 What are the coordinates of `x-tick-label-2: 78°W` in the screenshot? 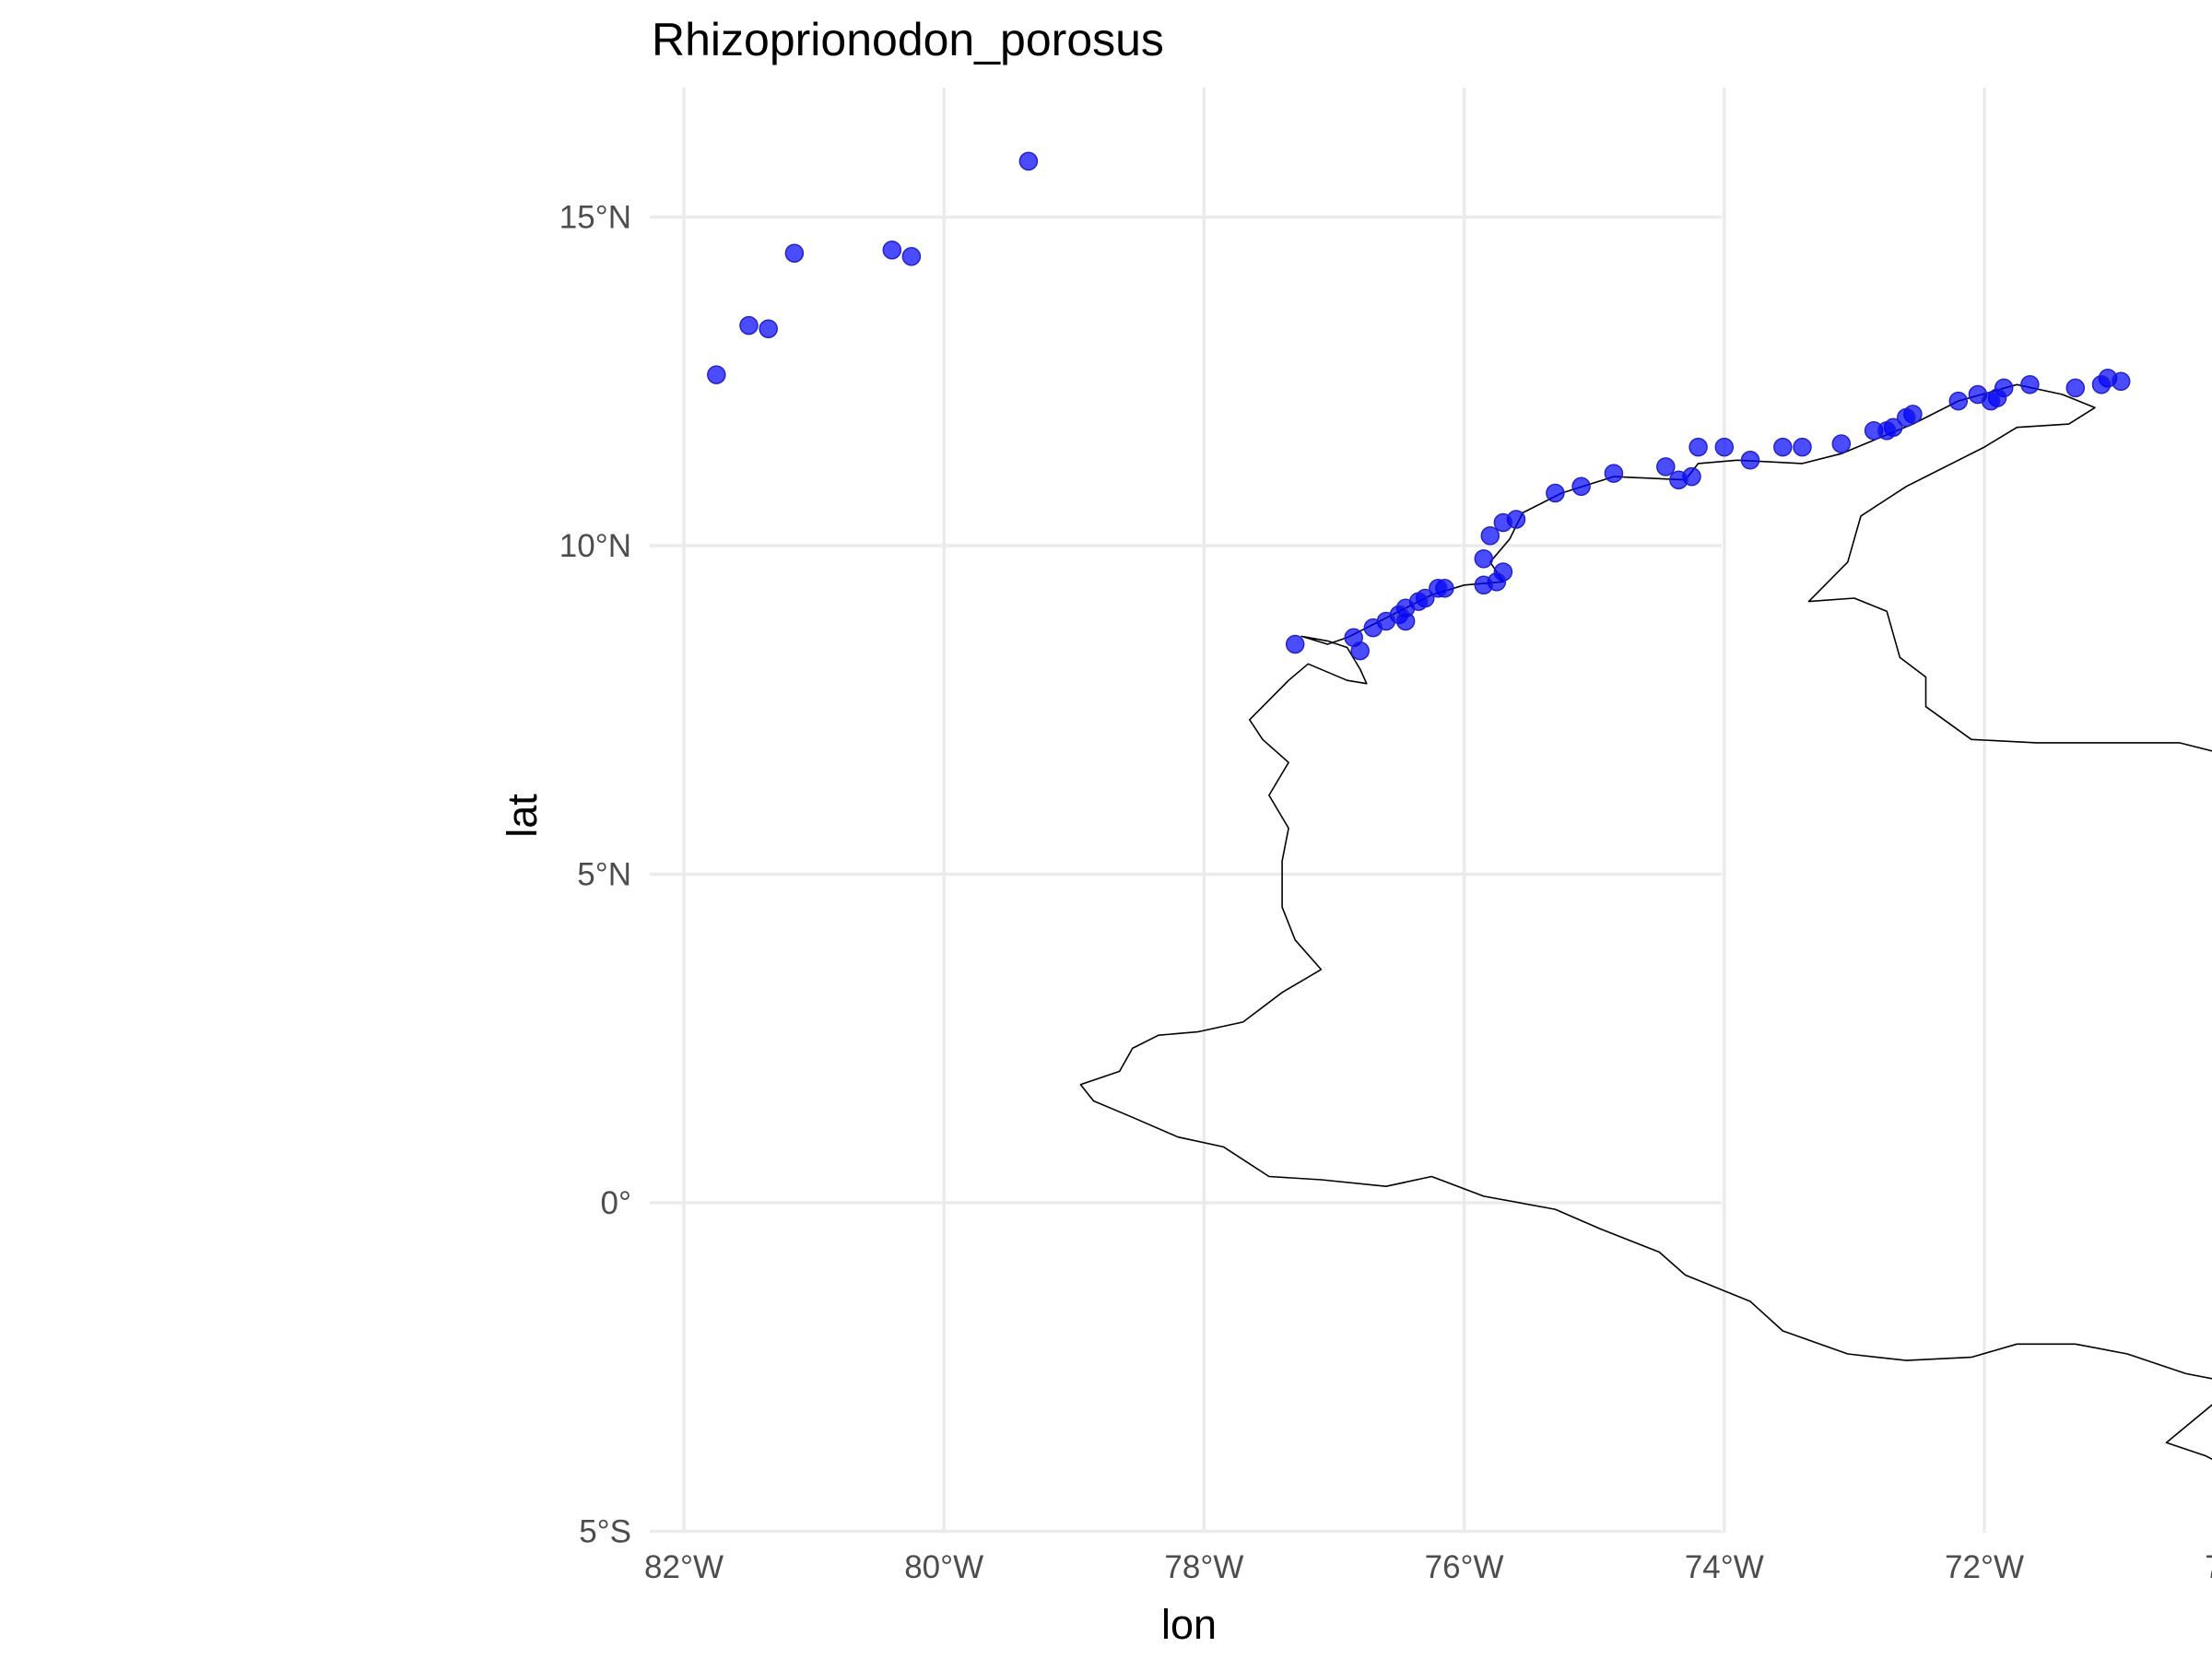 It's located at (1203, 1567).